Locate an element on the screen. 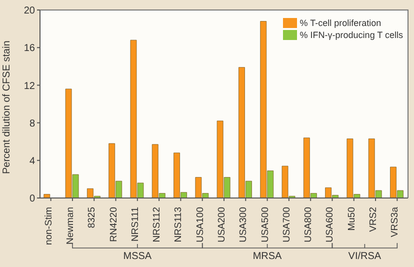  bar is located at coordinates (47, 196).